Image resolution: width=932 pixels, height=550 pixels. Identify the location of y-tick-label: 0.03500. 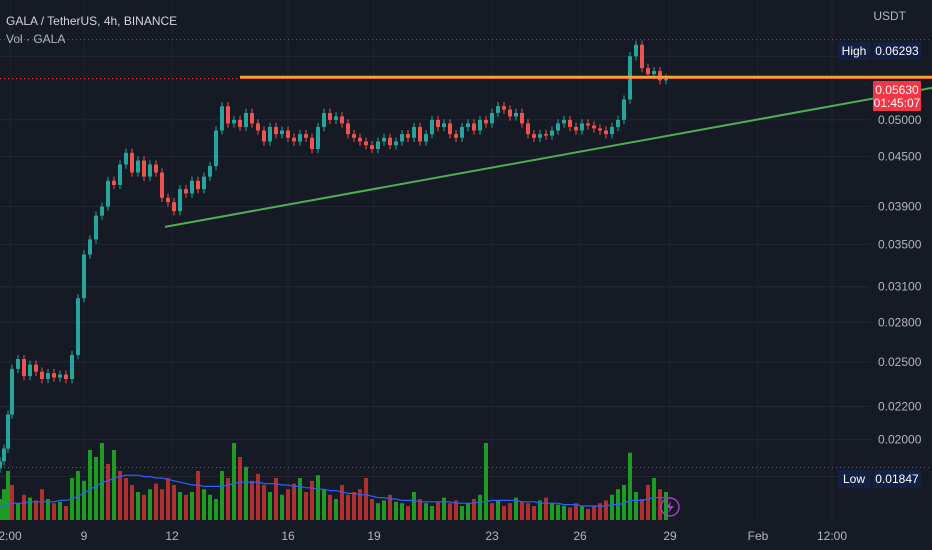
(900, 244).